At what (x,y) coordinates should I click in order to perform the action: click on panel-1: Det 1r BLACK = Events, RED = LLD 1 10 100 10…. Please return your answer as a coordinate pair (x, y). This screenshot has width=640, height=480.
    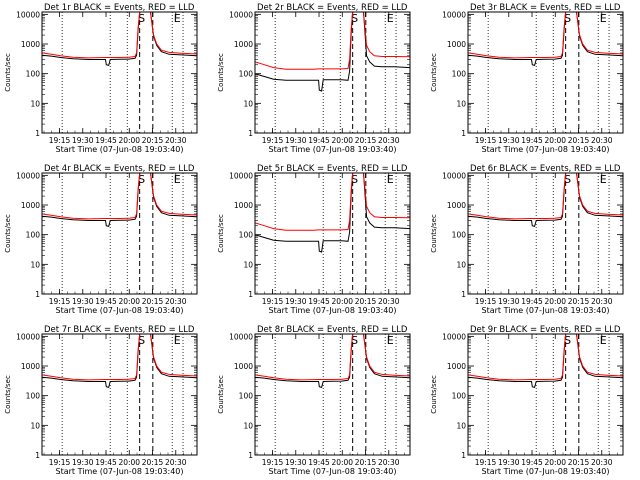
    Looking at the image, I should click on (101, 78).